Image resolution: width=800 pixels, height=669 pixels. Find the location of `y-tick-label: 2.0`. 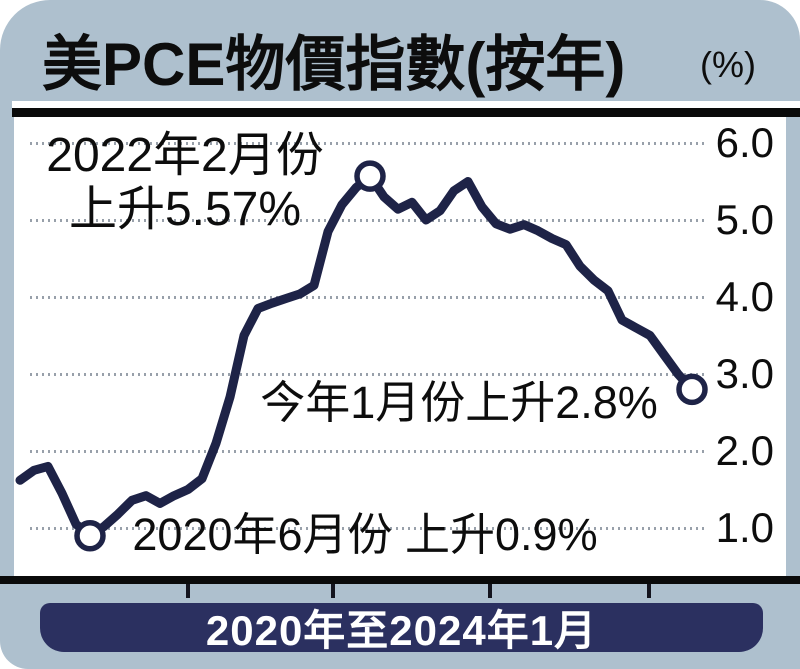

y-tick-label: 2.0 is located at coordinates (744, 450).